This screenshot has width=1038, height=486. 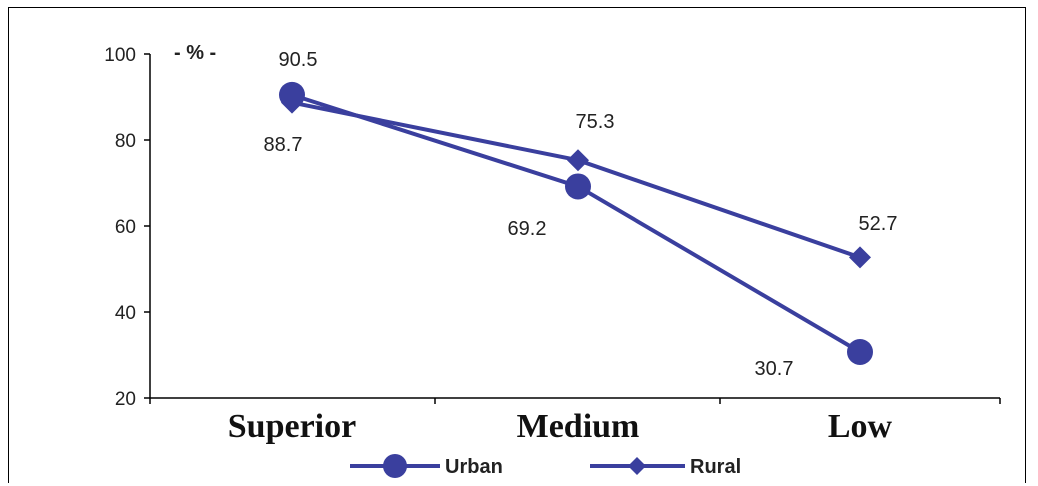 I want to click on data-label-urban: 90.5, so click(x=298, y=60).